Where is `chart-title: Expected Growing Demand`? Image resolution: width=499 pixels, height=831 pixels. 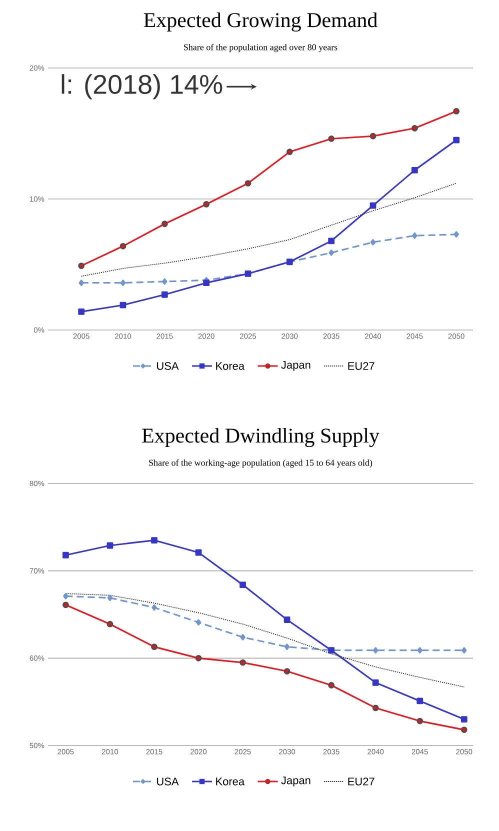 chart-title: Expected Growing Demand is located at coordinates (261, 22).